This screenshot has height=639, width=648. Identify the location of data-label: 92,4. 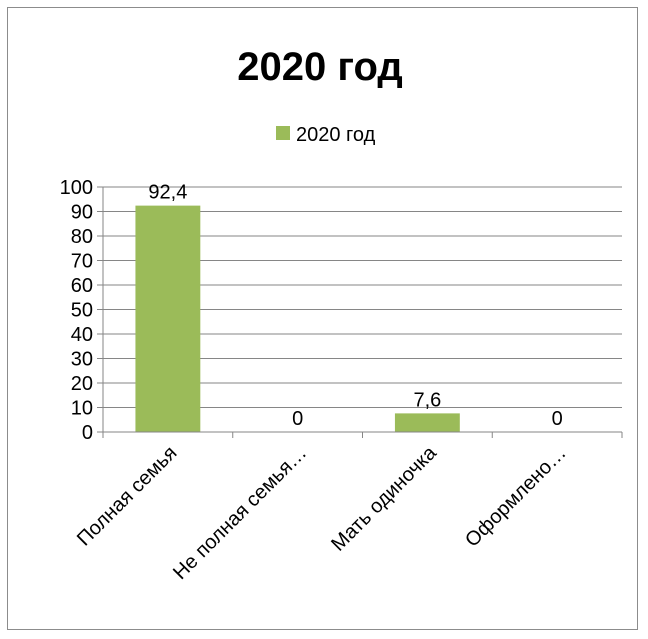
(167, 193).